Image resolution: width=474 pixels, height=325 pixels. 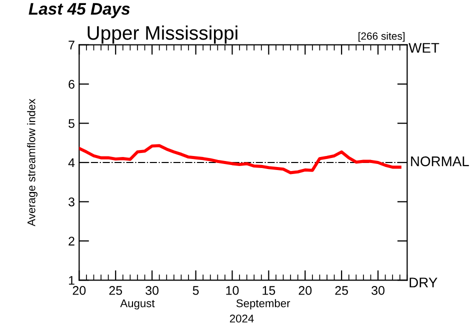 What do you see at coordinates (195, 290) in the screenshot?
I see `x-tick-label: 5` at bounding box center [195, 290].